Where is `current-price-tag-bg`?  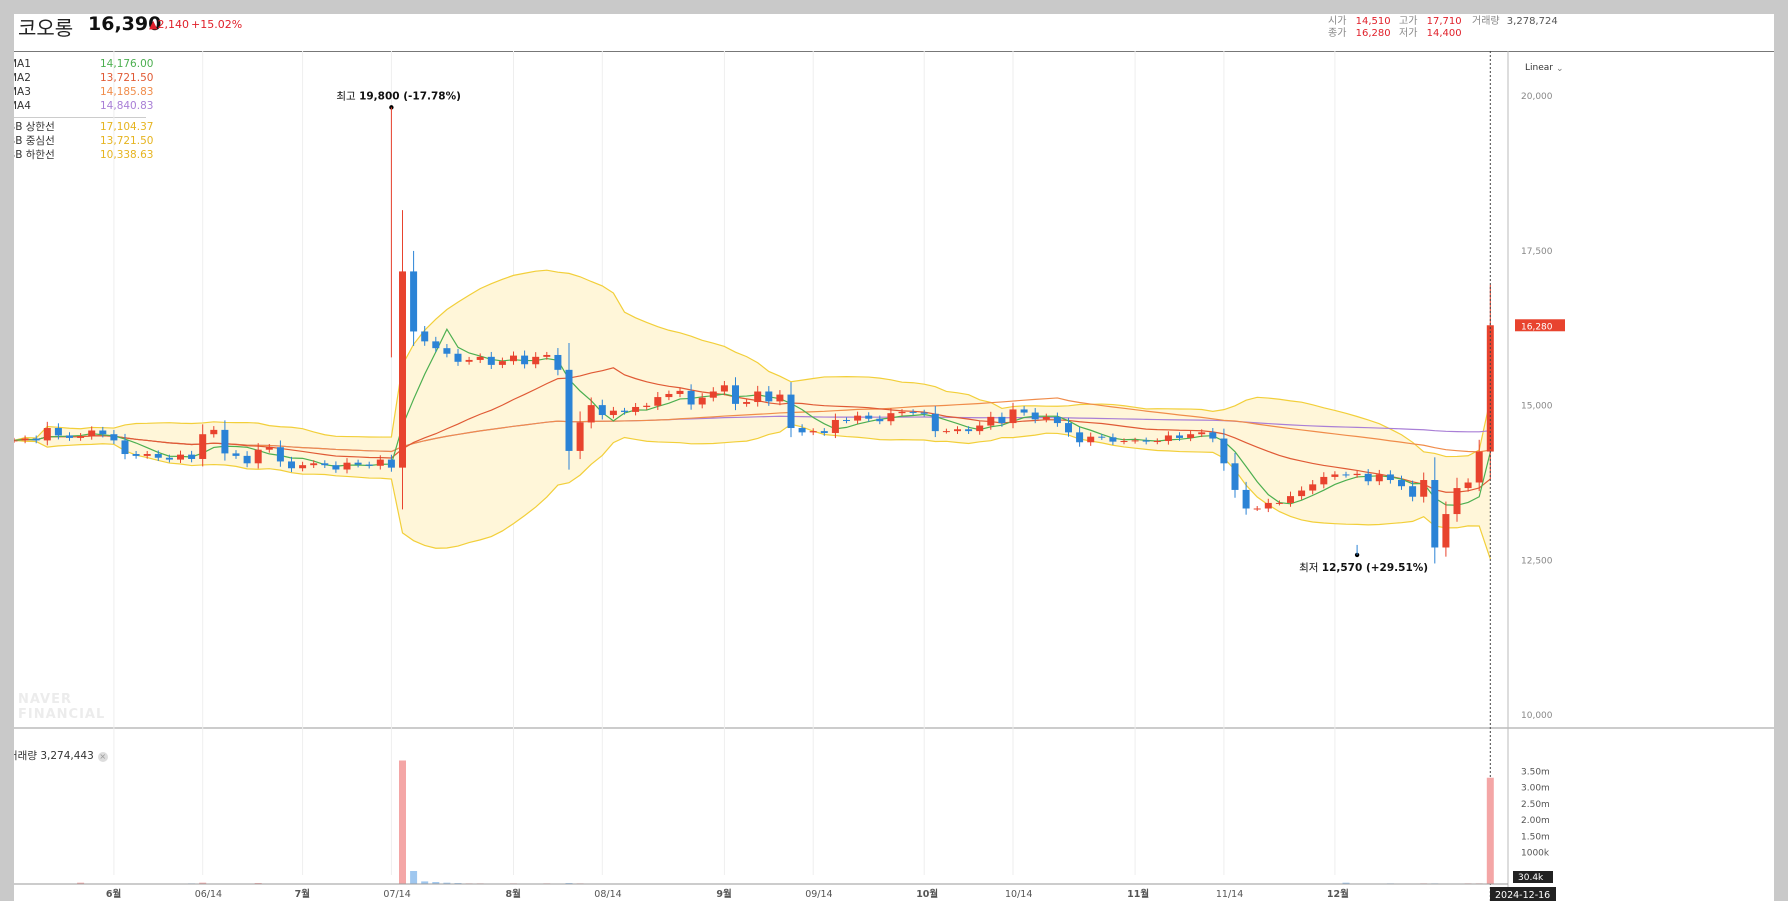
current-price-tag-bg is located at coordinates (1540, 325).